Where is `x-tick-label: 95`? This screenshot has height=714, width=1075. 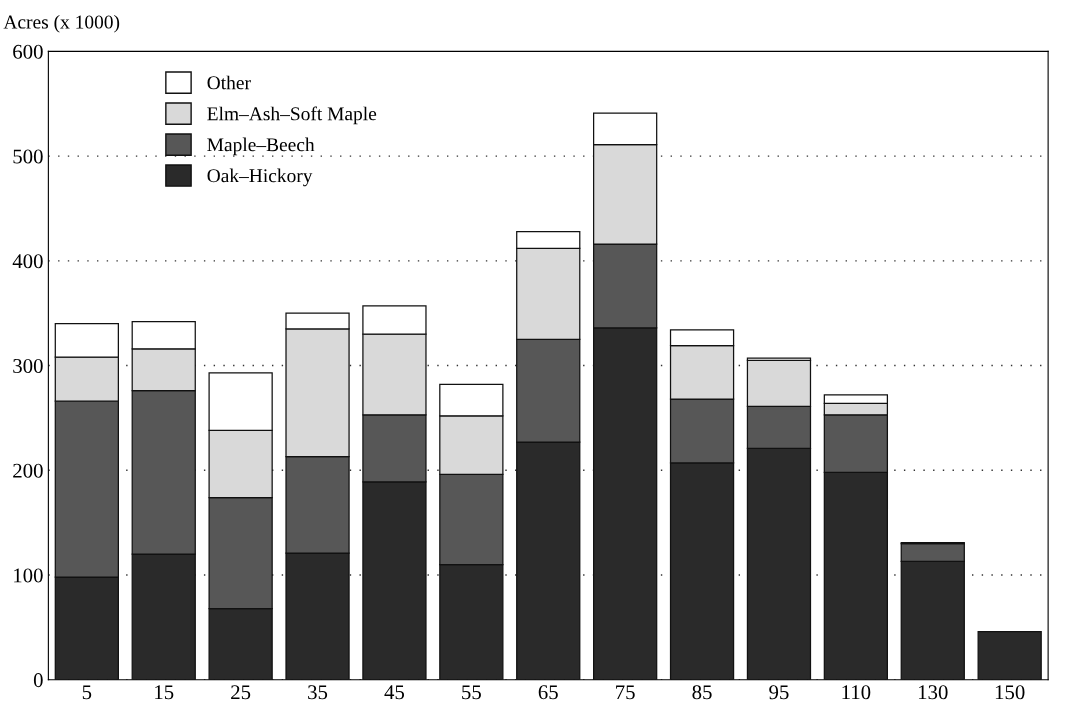
x-tick-label: 95 is located at coordinates (779, 692).